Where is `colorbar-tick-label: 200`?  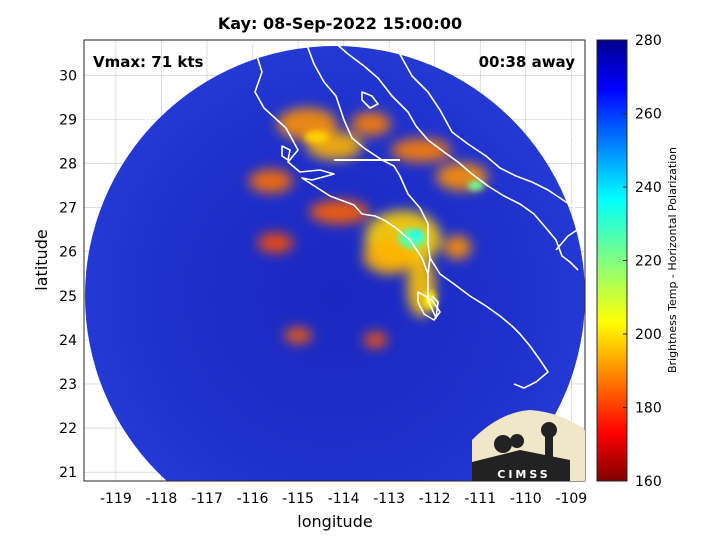
colorbar-tick-label: 200 is located at coordinates (648, 335).